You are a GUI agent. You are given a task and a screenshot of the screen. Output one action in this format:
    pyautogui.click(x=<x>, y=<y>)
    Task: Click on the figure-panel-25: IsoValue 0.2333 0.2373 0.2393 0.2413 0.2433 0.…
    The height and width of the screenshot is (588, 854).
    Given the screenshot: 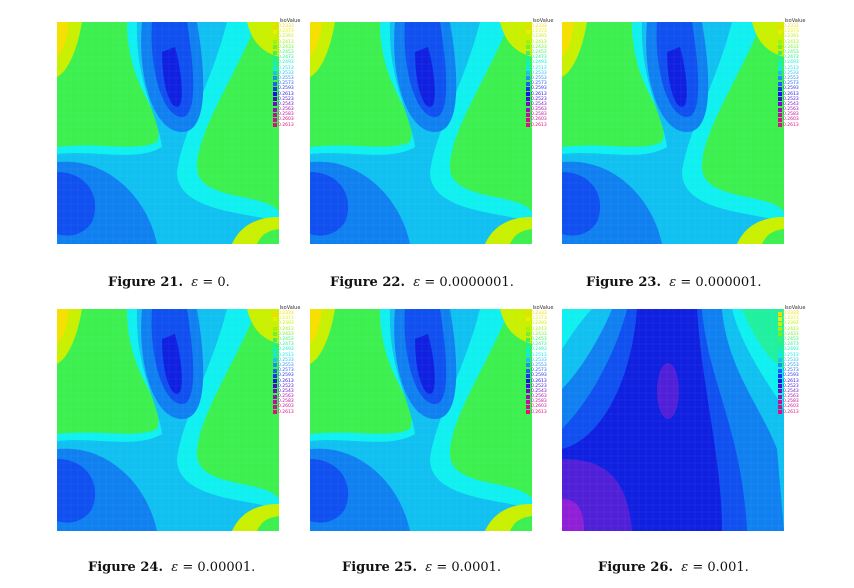 What is the action you would take?
    pyautogui.click(x=431, y=427)
    